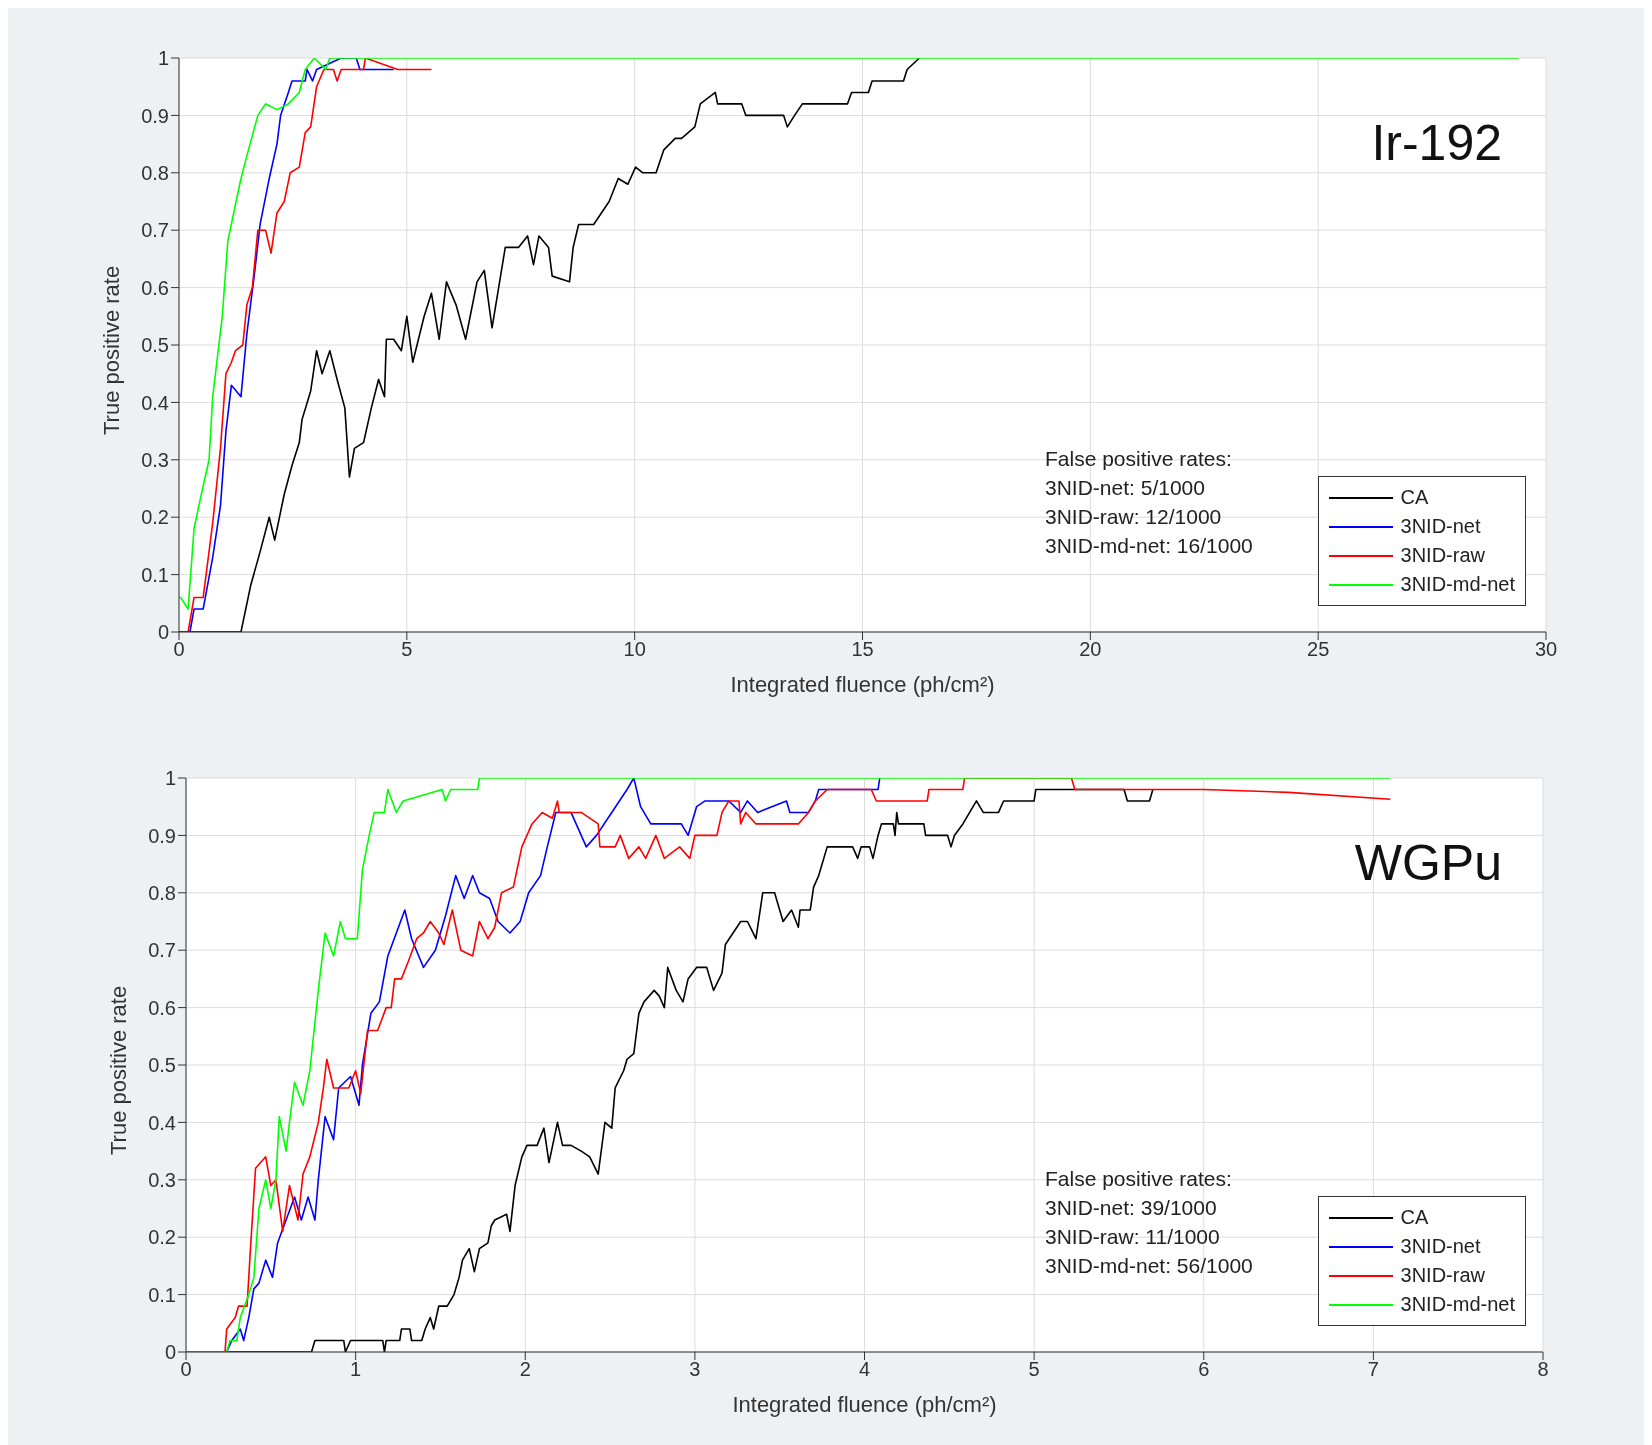 This screenshot has width=1652, height=1445. I want to click on x-tick-label: 1, so click(356, 1369).